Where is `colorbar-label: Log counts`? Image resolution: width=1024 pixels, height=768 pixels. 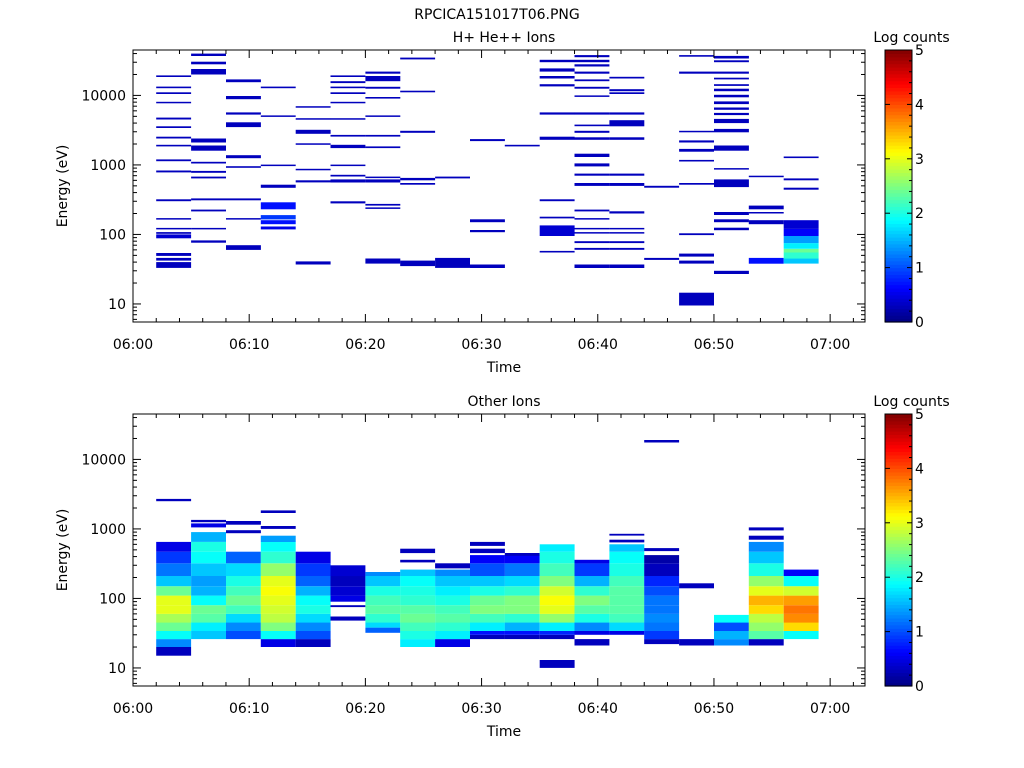 colorbar-label: Log counts is located at coordinates (911, 38).